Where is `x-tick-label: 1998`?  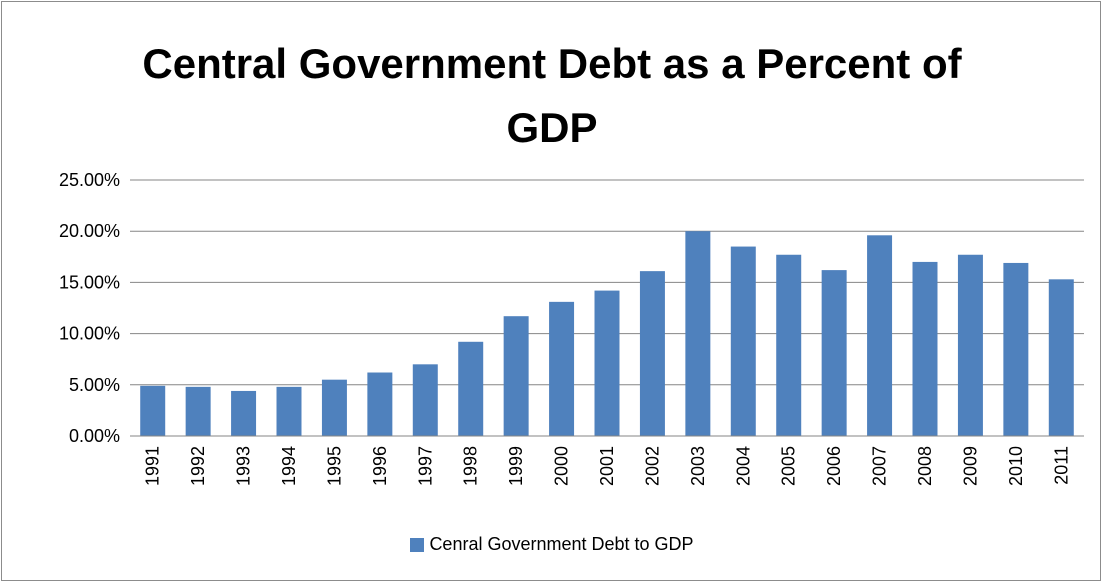
x-tick-label: 1998 is located at coordinates (471, 466).